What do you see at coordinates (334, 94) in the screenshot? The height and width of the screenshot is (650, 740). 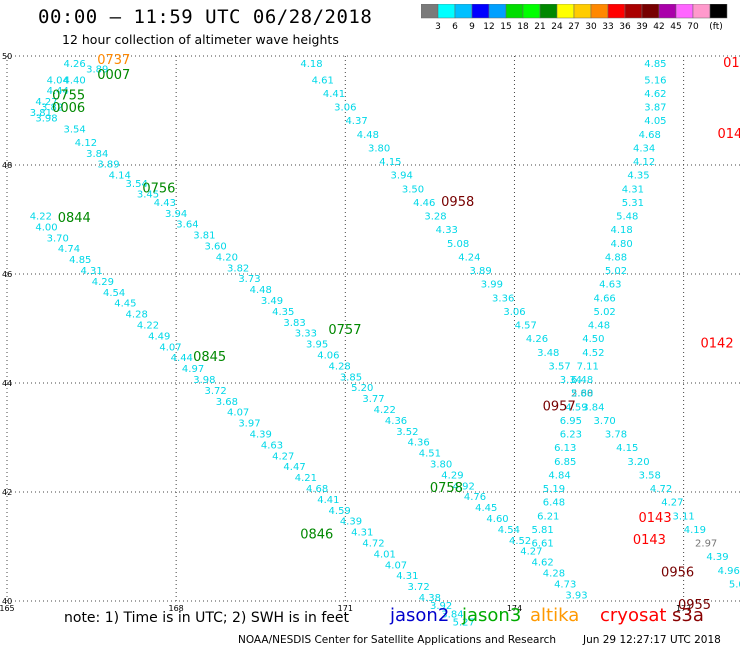 I see `wave-height-value: 4.41` at bounding box center [334, 94].